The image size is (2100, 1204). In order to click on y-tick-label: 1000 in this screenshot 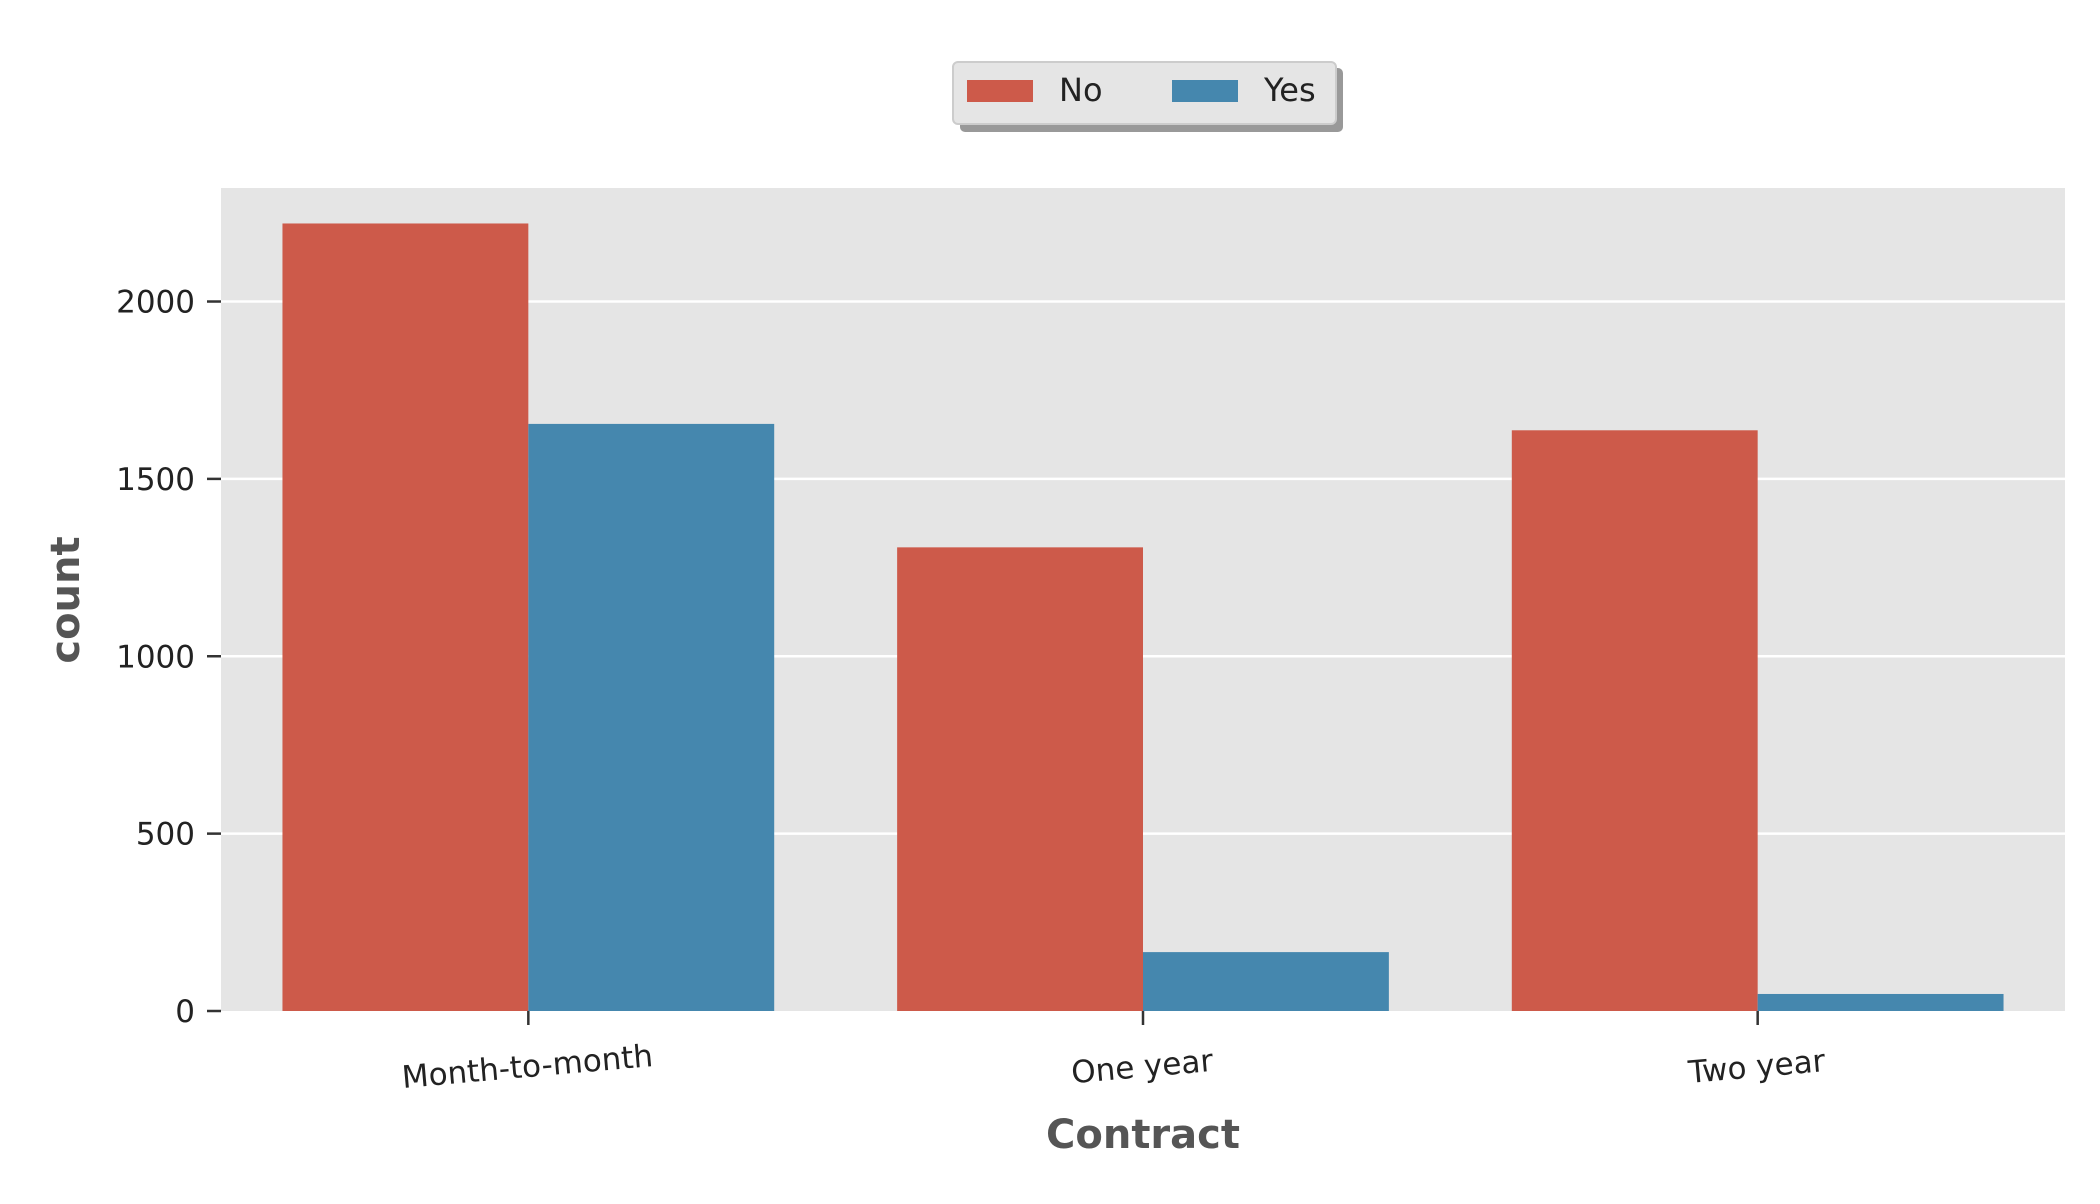, I will do `click(155, 657)`.